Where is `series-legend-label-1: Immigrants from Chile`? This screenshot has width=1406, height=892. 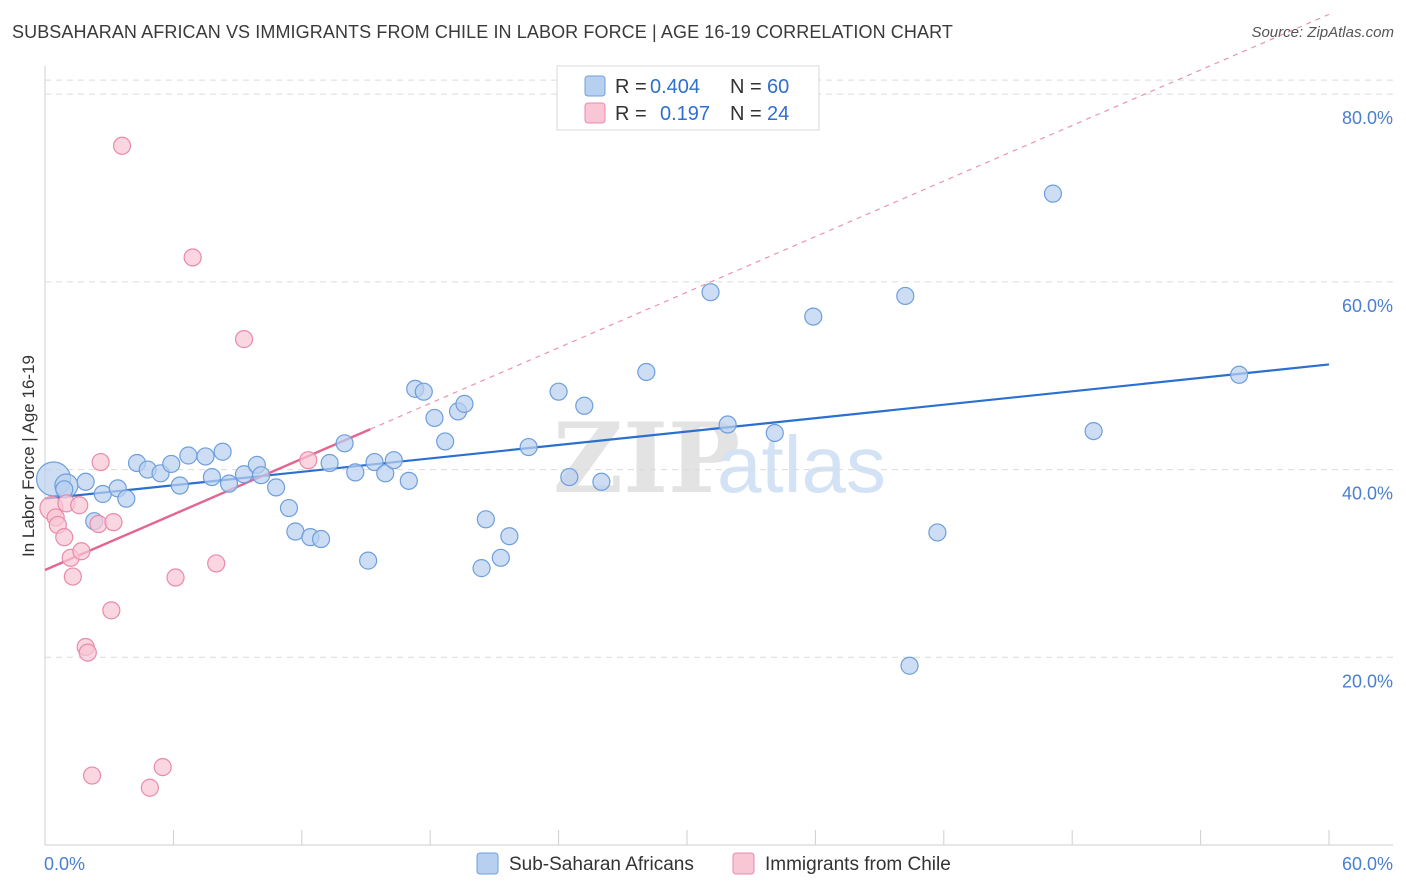 series-legend-label-1: Immigrants from Chile is located at coordinates (858, 864).